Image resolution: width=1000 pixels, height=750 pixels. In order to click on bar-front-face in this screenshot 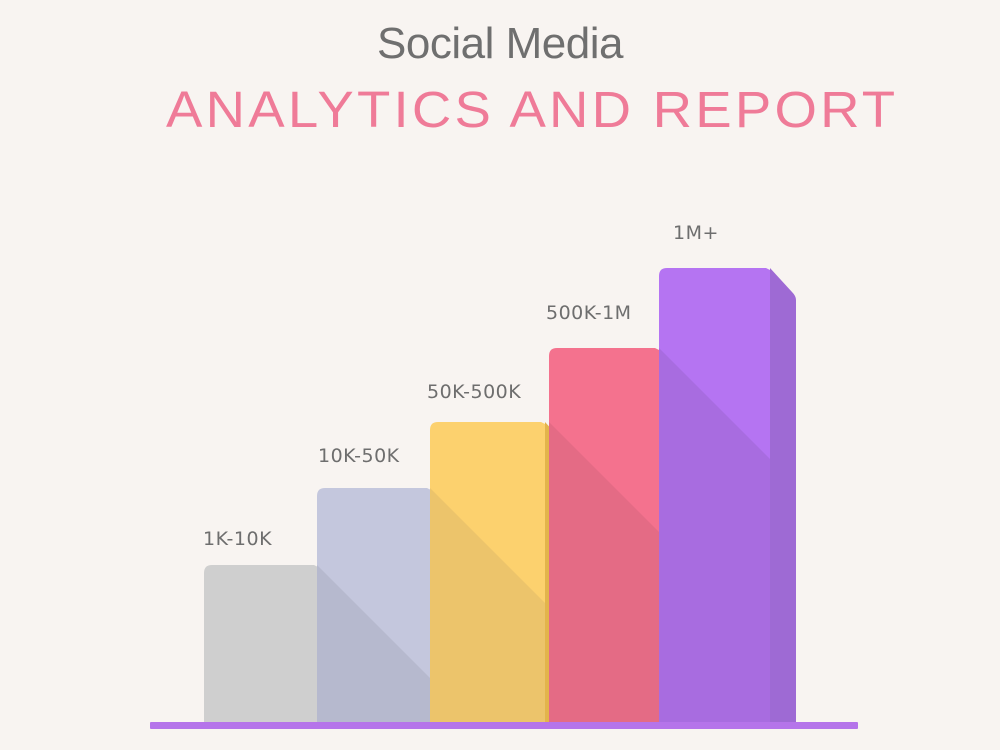, I will do `click(261, 644)`.